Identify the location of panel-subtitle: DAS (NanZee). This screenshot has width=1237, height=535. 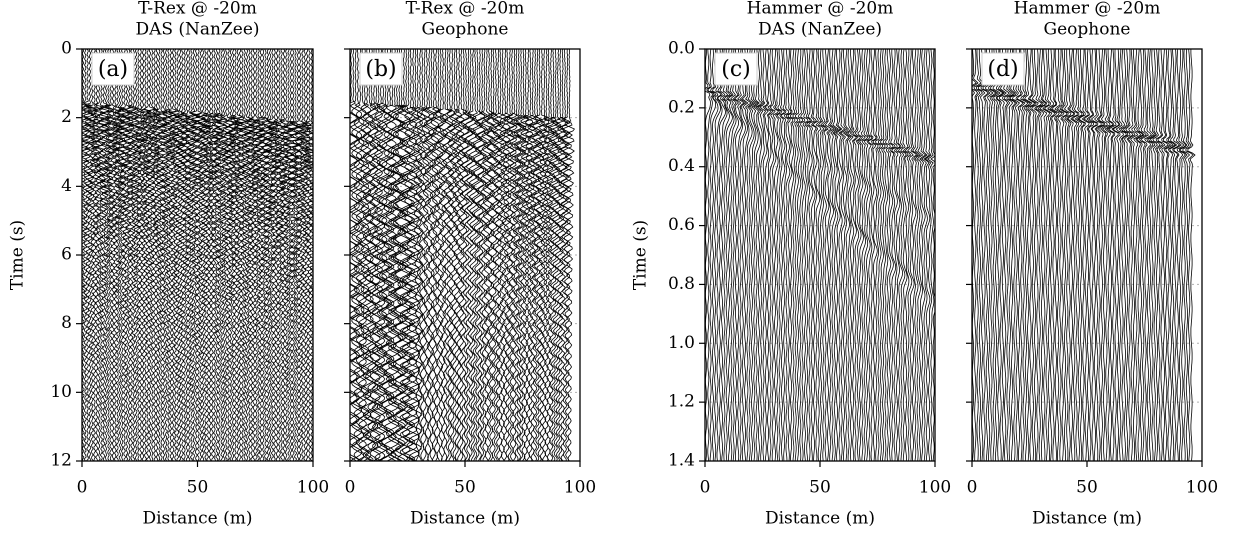
(820, 30).